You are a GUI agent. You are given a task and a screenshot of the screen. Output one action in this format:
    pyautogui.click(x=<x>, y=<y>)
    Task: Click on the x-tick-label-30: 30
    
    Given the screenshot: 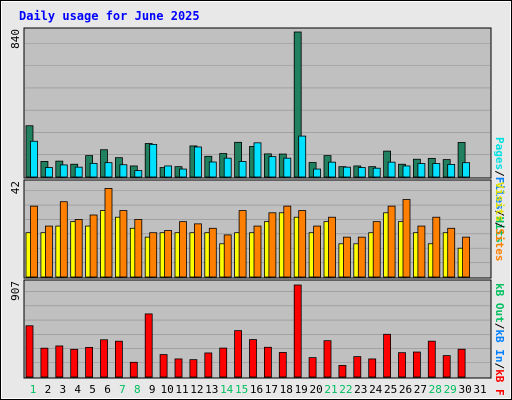 What is the action you would take?
    pyautogui.click(x=464, y=389)
    